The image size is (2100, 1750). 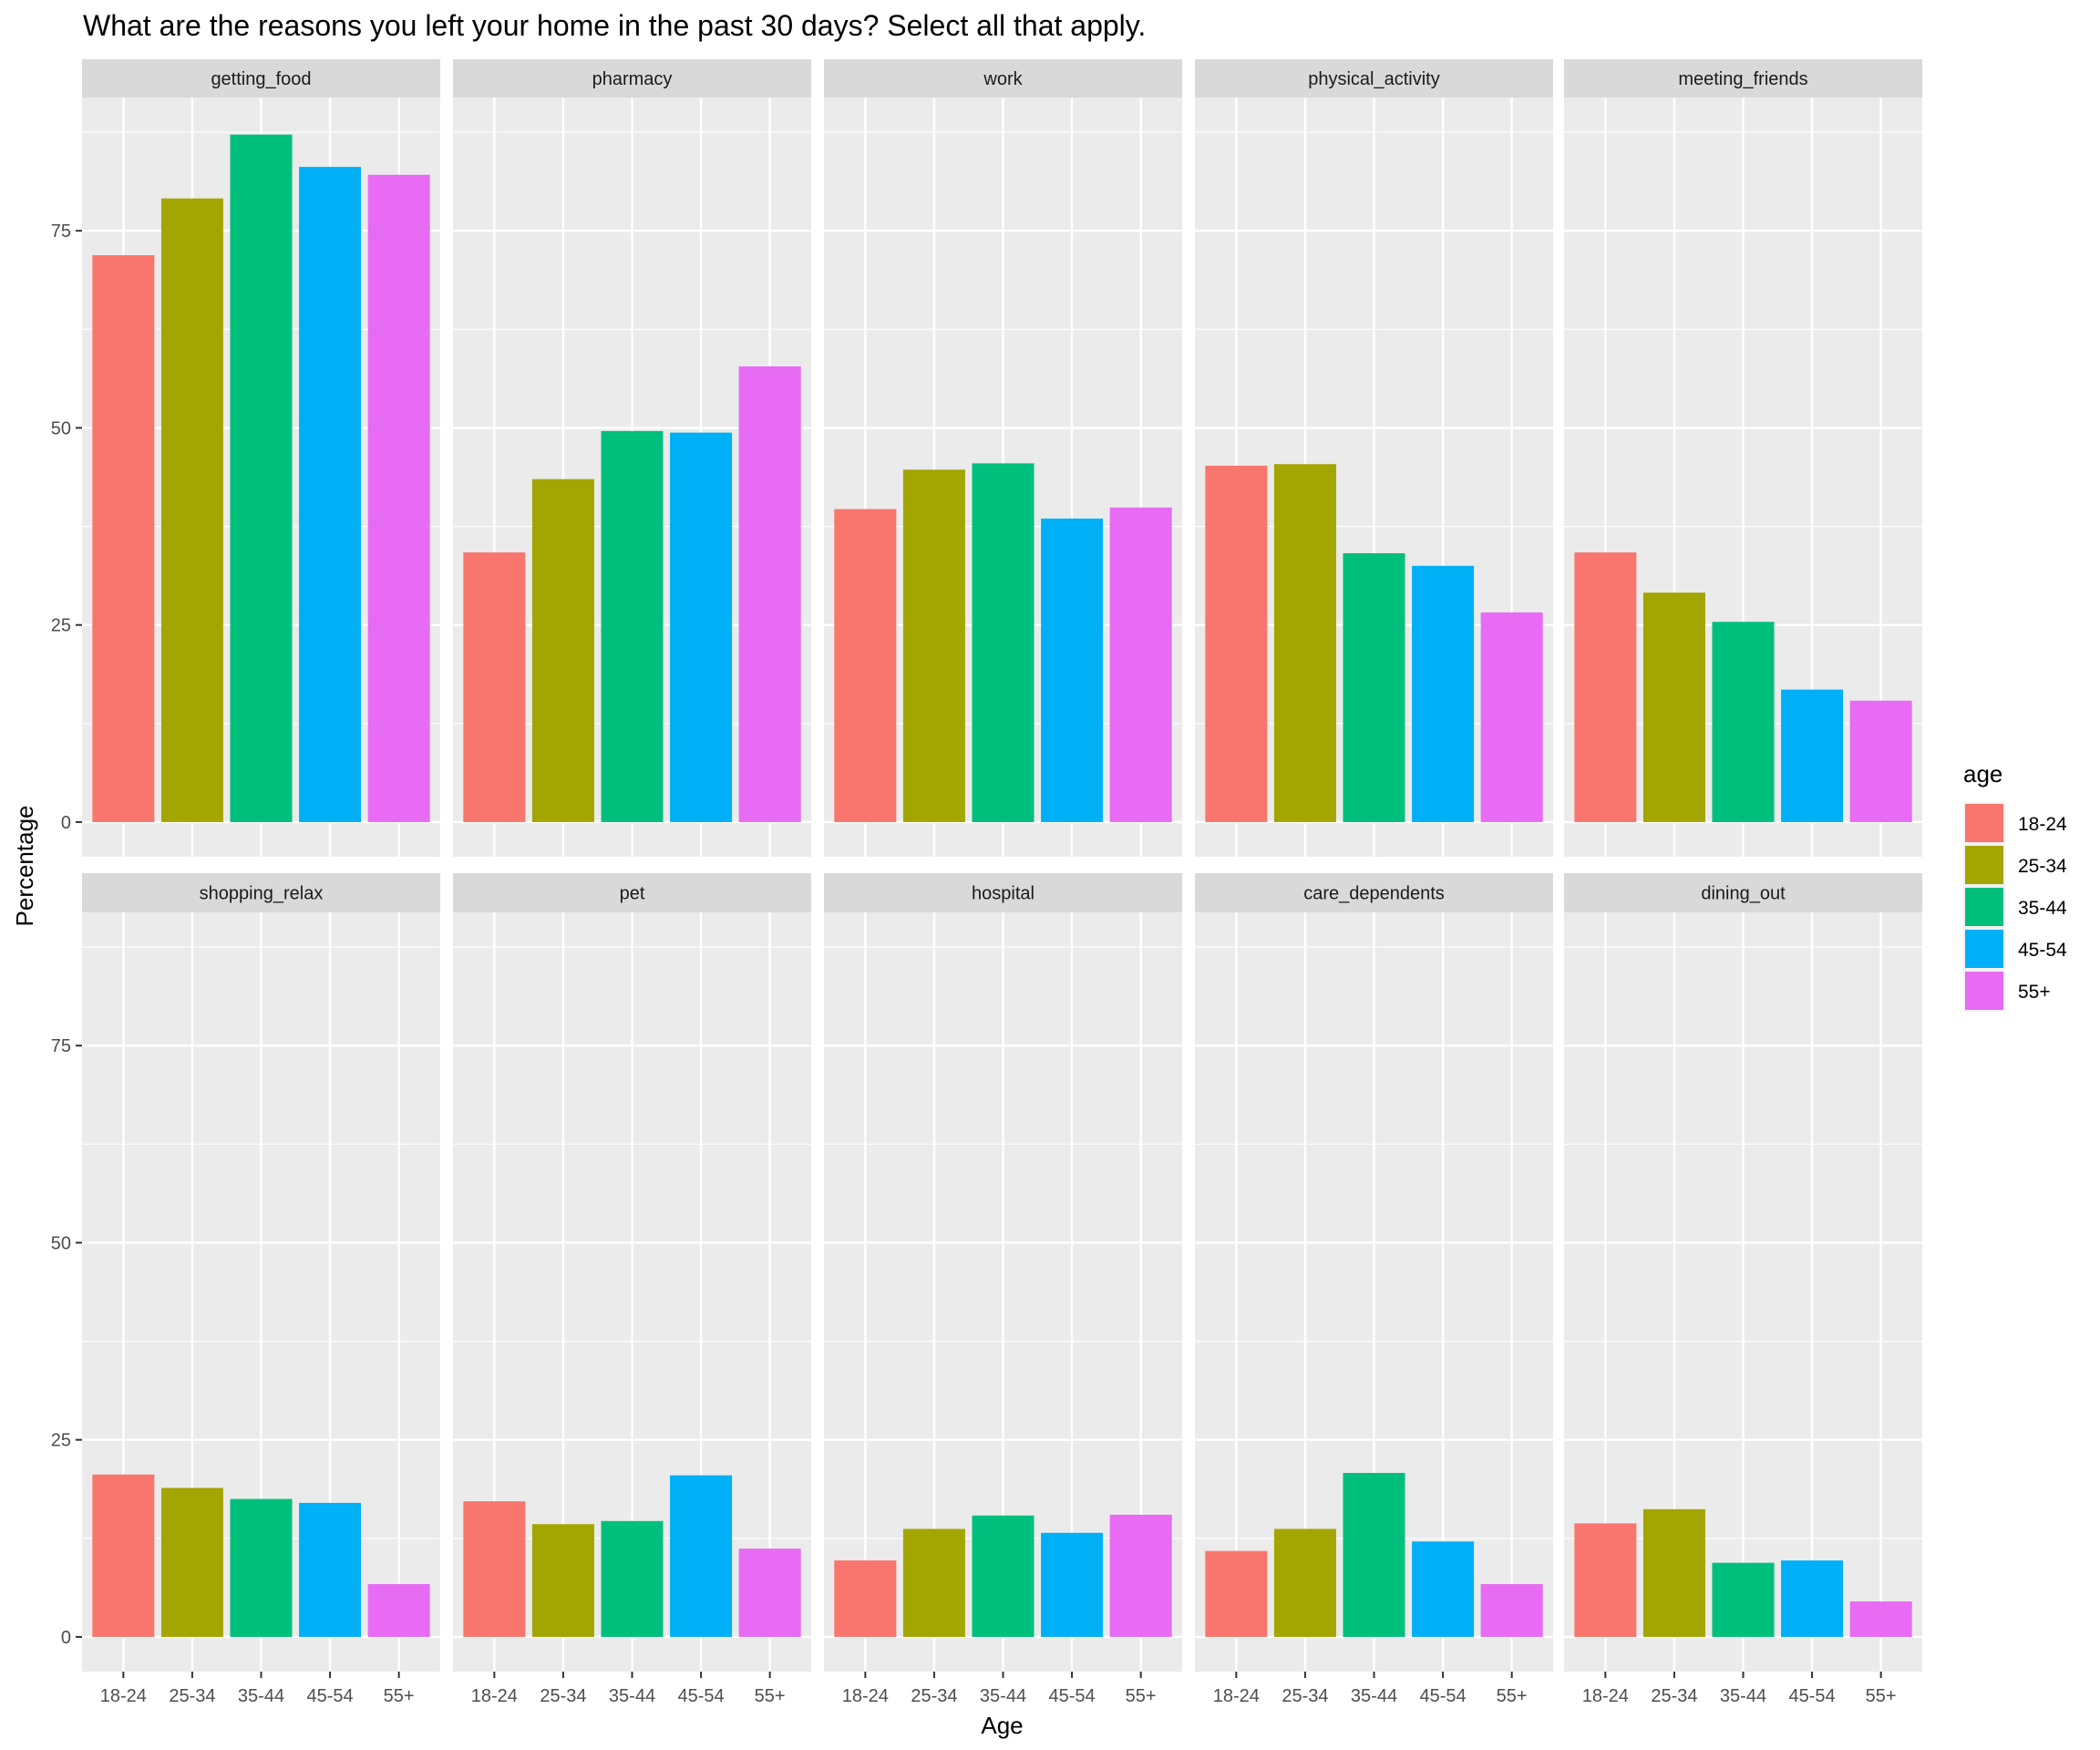 What do you see at coordinates (2034, 993) in the screenshot?
I see `legend-label: 55+` at bounding box center [2034, 993].